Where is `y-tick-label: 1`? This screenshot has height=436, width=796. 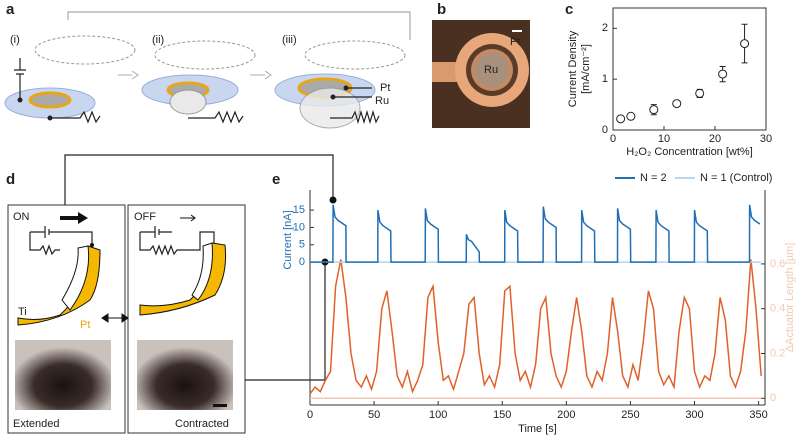
y-tick-label: 1 is located at coordinates (605, 79).